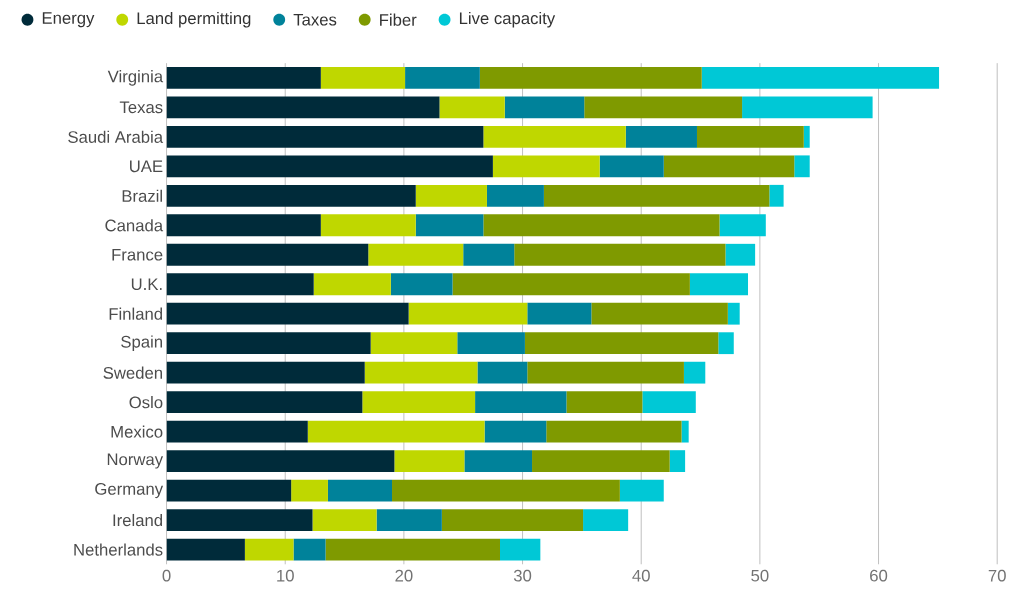  Describe the element at coordinates (146, 402) in the screenshot. I see `y-tick-label: Oslo` at that location.